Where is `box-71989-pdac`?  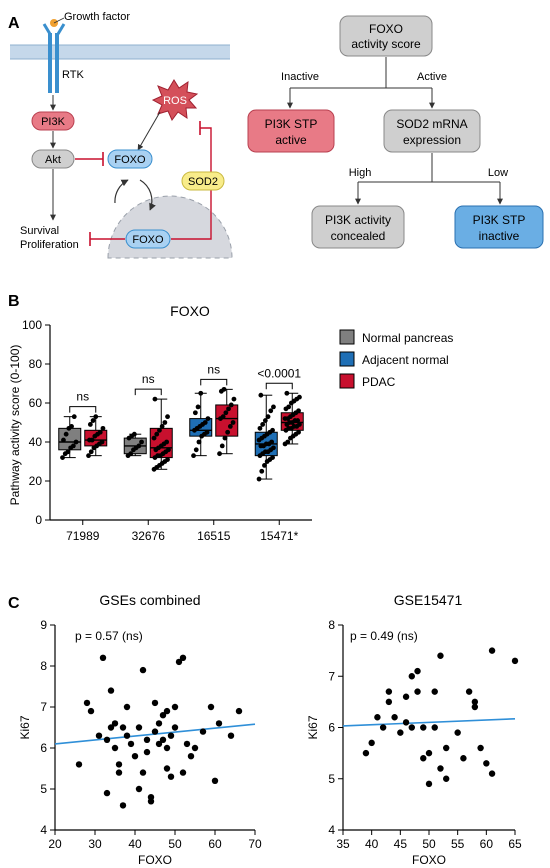 box-71989-pdac is located at coordinates (96, 436).